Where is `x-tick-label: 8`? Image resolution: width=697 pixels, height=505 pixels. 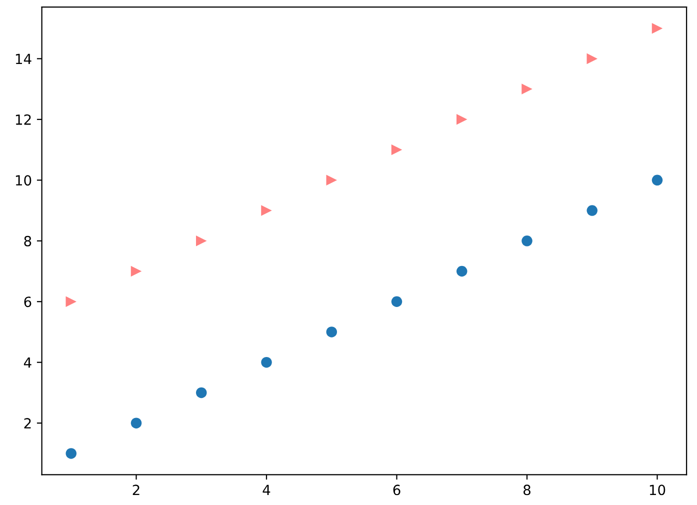
x-tick-label: 8 is located at coordinates (527, 490).